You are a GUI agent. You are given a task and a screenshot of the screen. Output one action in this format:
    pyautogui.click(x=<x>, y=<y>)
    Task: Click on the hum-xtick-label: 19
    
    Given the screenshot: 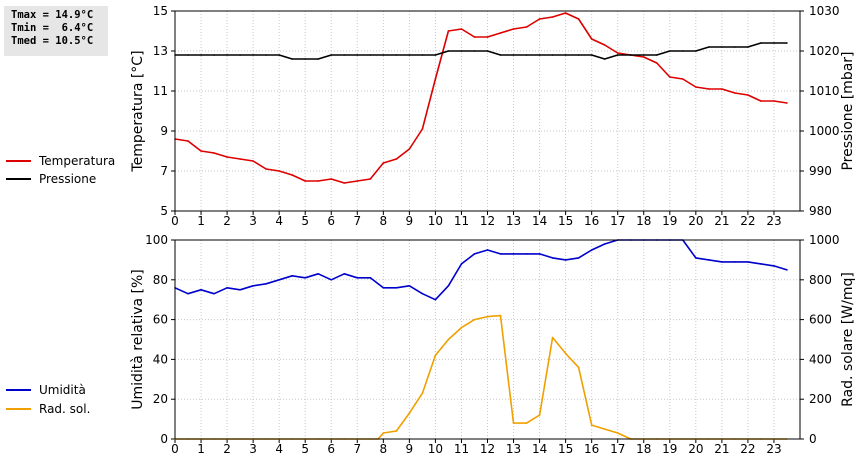 What is the action you would take?
    pyautogui.click(x=669, y=449)
    